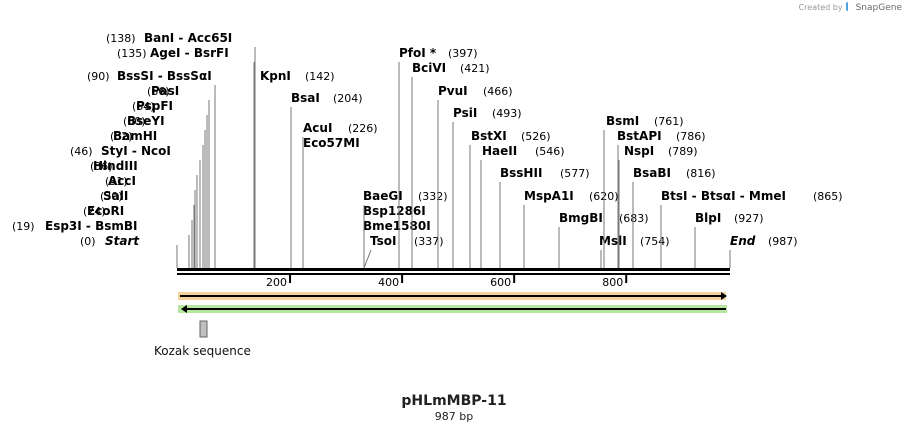  Describe the element at coordinates (116, 181) in the screenshot. I see `site-position-4: (31)` at that location.